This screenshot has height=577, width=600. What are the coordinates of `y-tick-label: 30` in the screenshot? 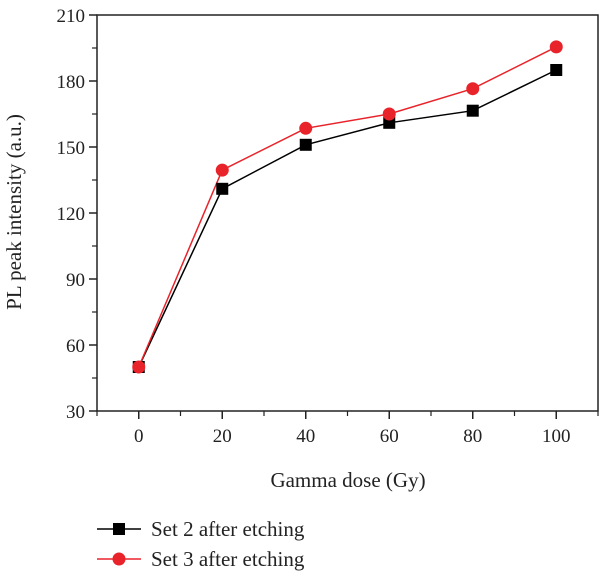 It's located at (75, 412).